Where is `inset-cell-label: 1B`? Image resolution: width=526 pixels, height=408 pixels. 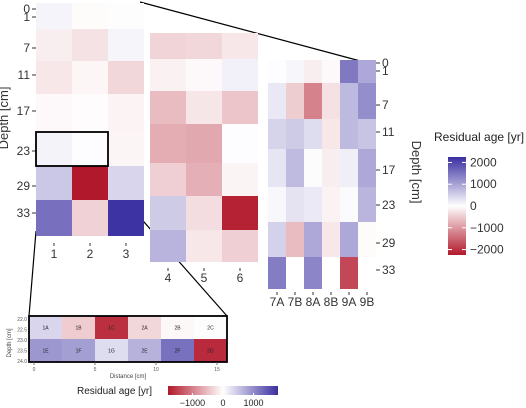
inset-cell-label: 1B is located at coordinates (78, 329).